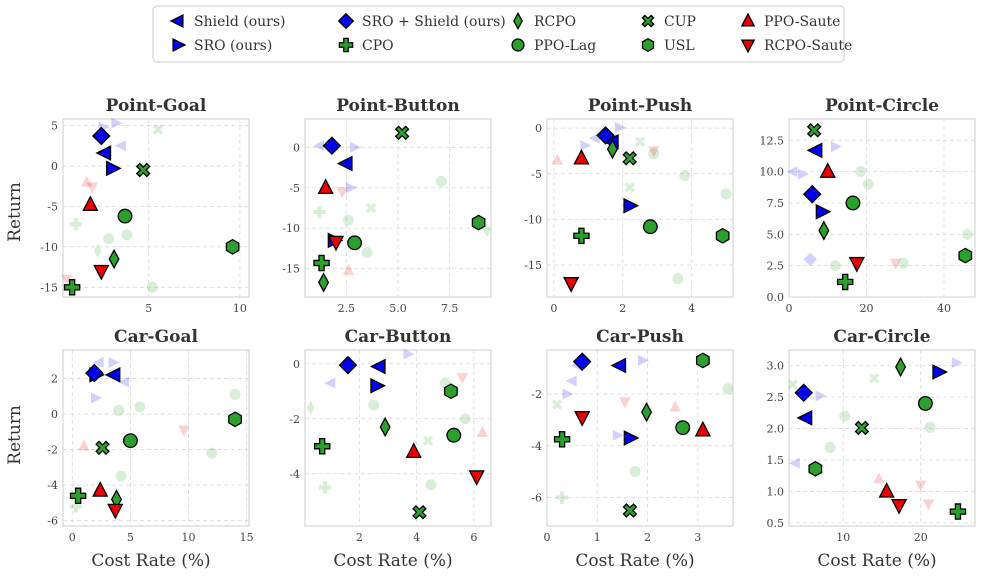  I want to click on legend-label-rcpo-saute: RCPO-Saute, so click(808, 46).